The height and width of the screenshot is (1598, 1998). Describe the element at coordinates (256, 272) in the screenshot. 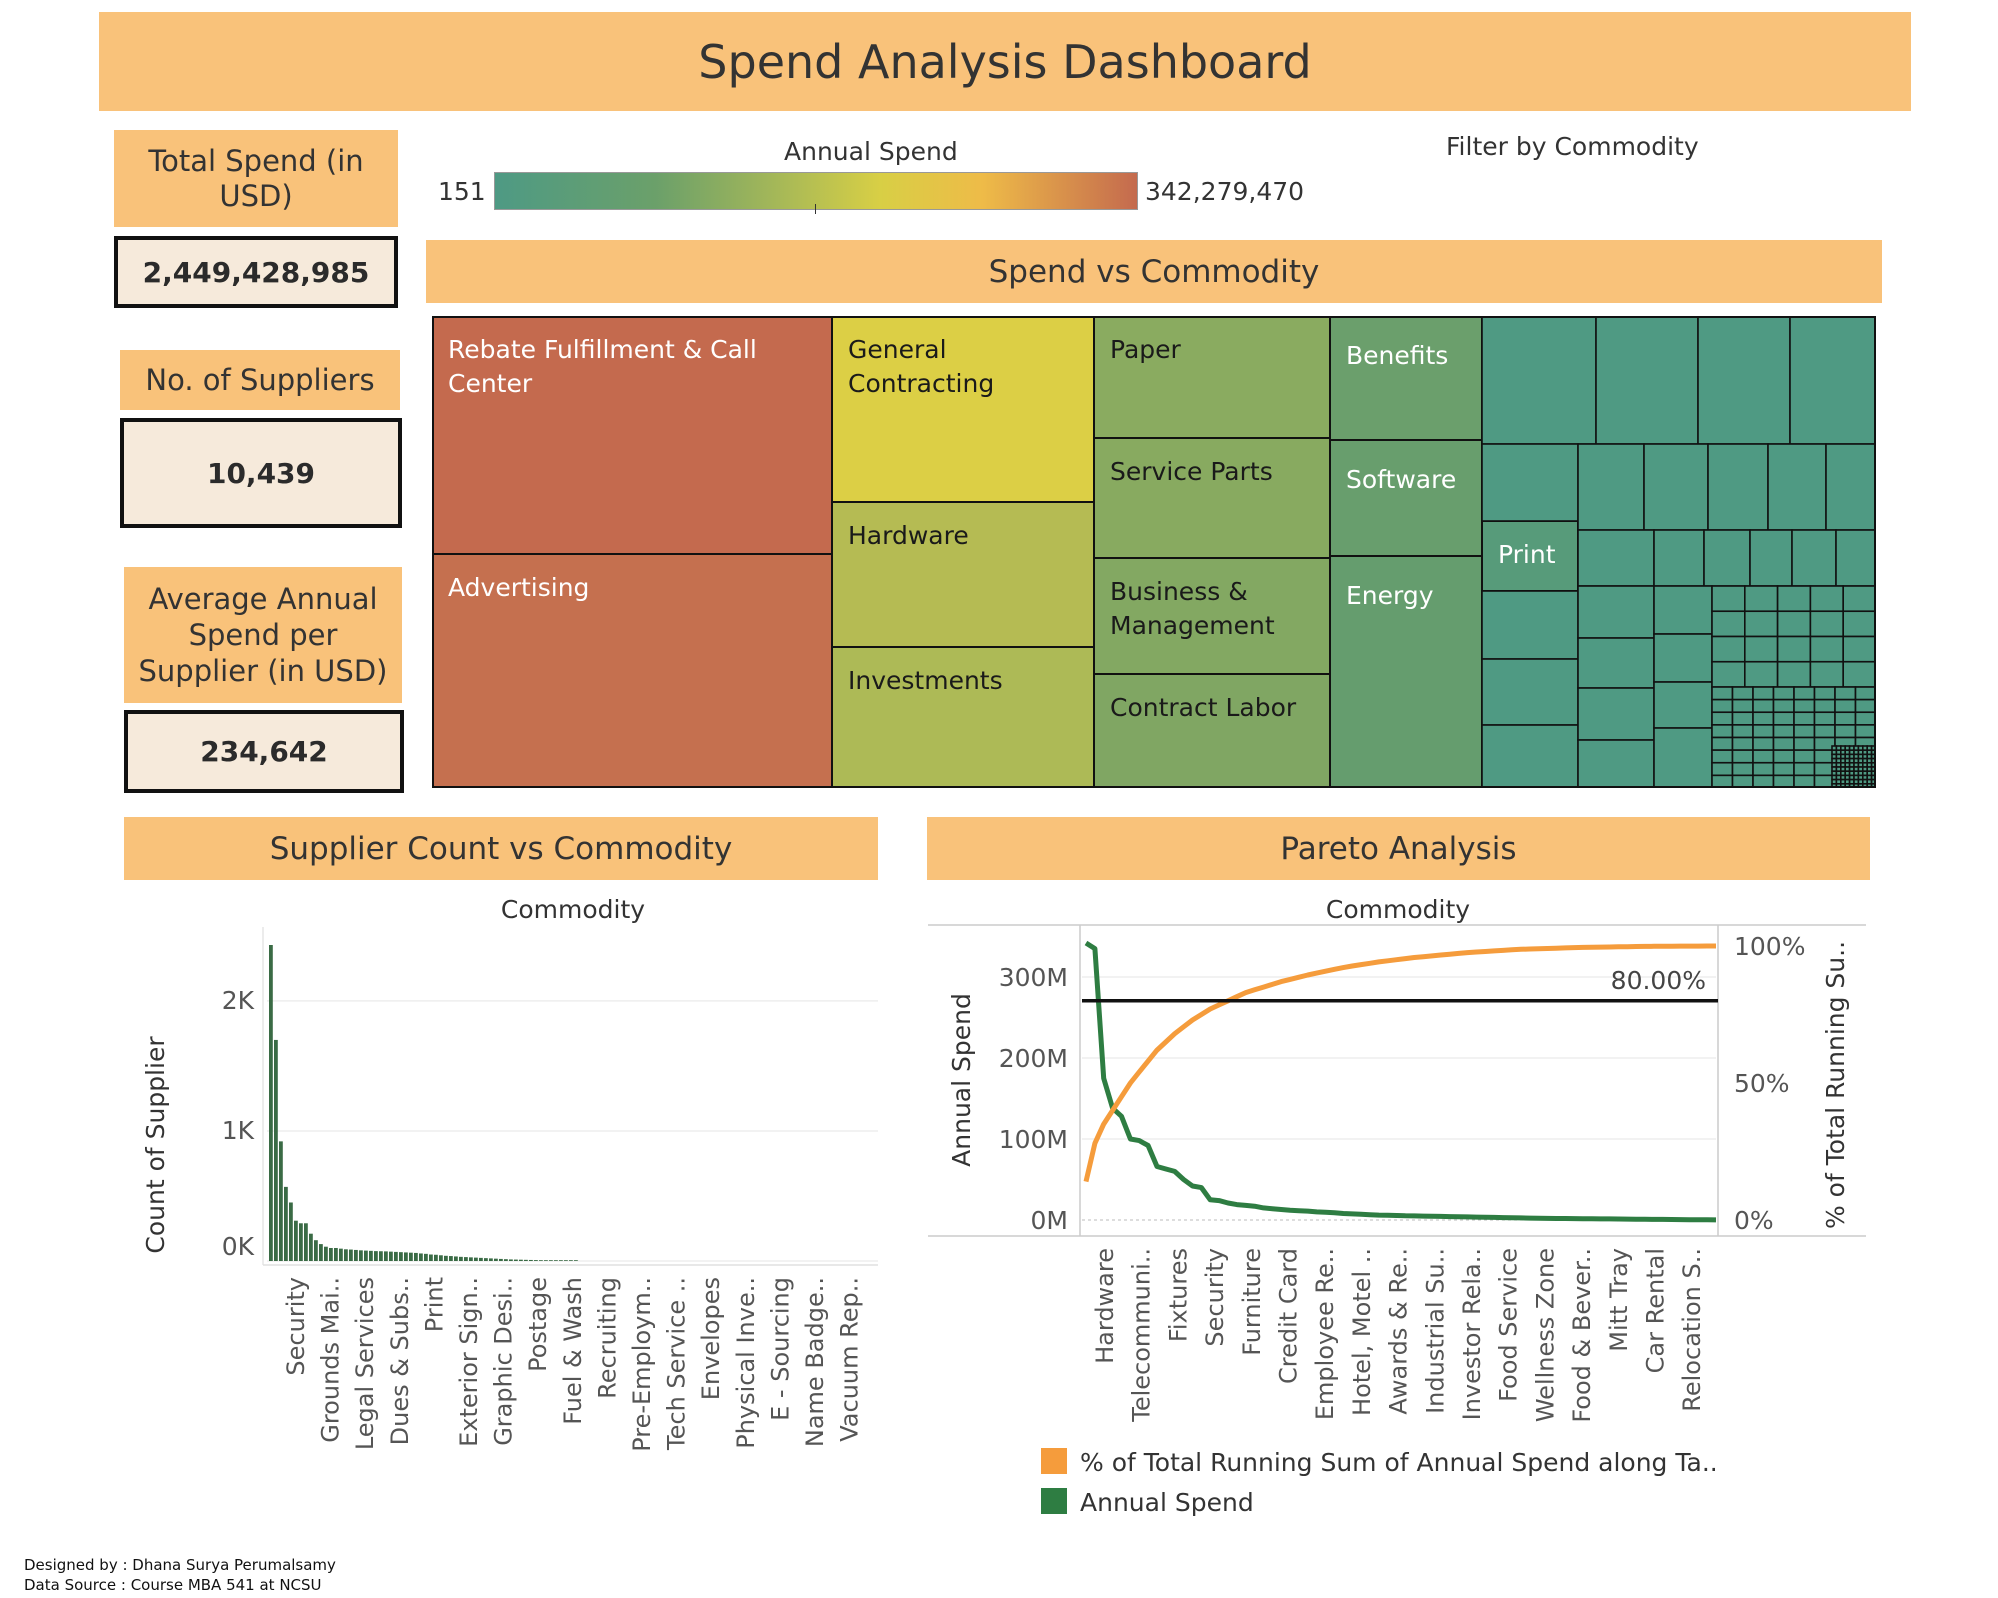

I see `total-spend-value-box: 2,449,428,985` at that location.